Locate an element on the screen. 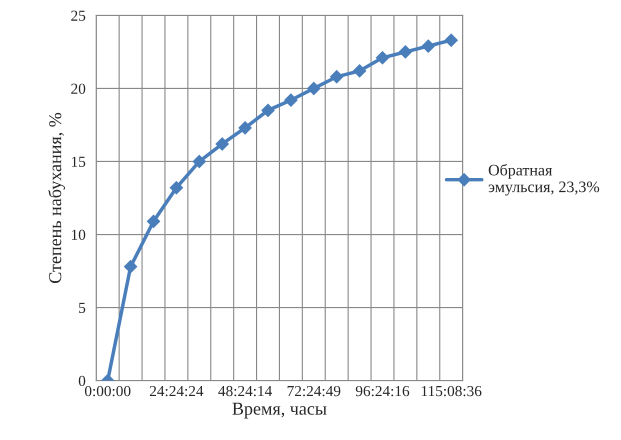 The height and width of the screenshot is (440, 621). y-tick-label: 15 is located at coordinates (79, 161).